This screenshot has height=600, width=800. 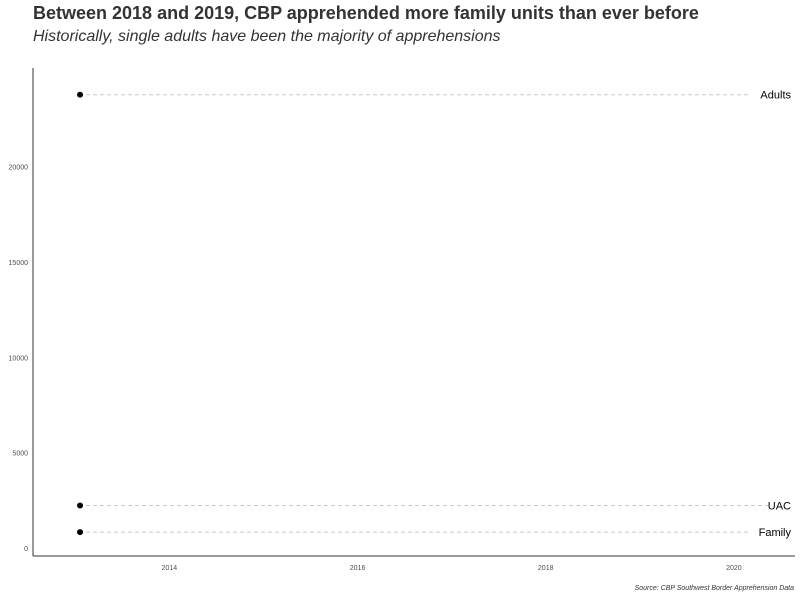 I want to click on series-label-family: Family, so click(x=775, y=533).